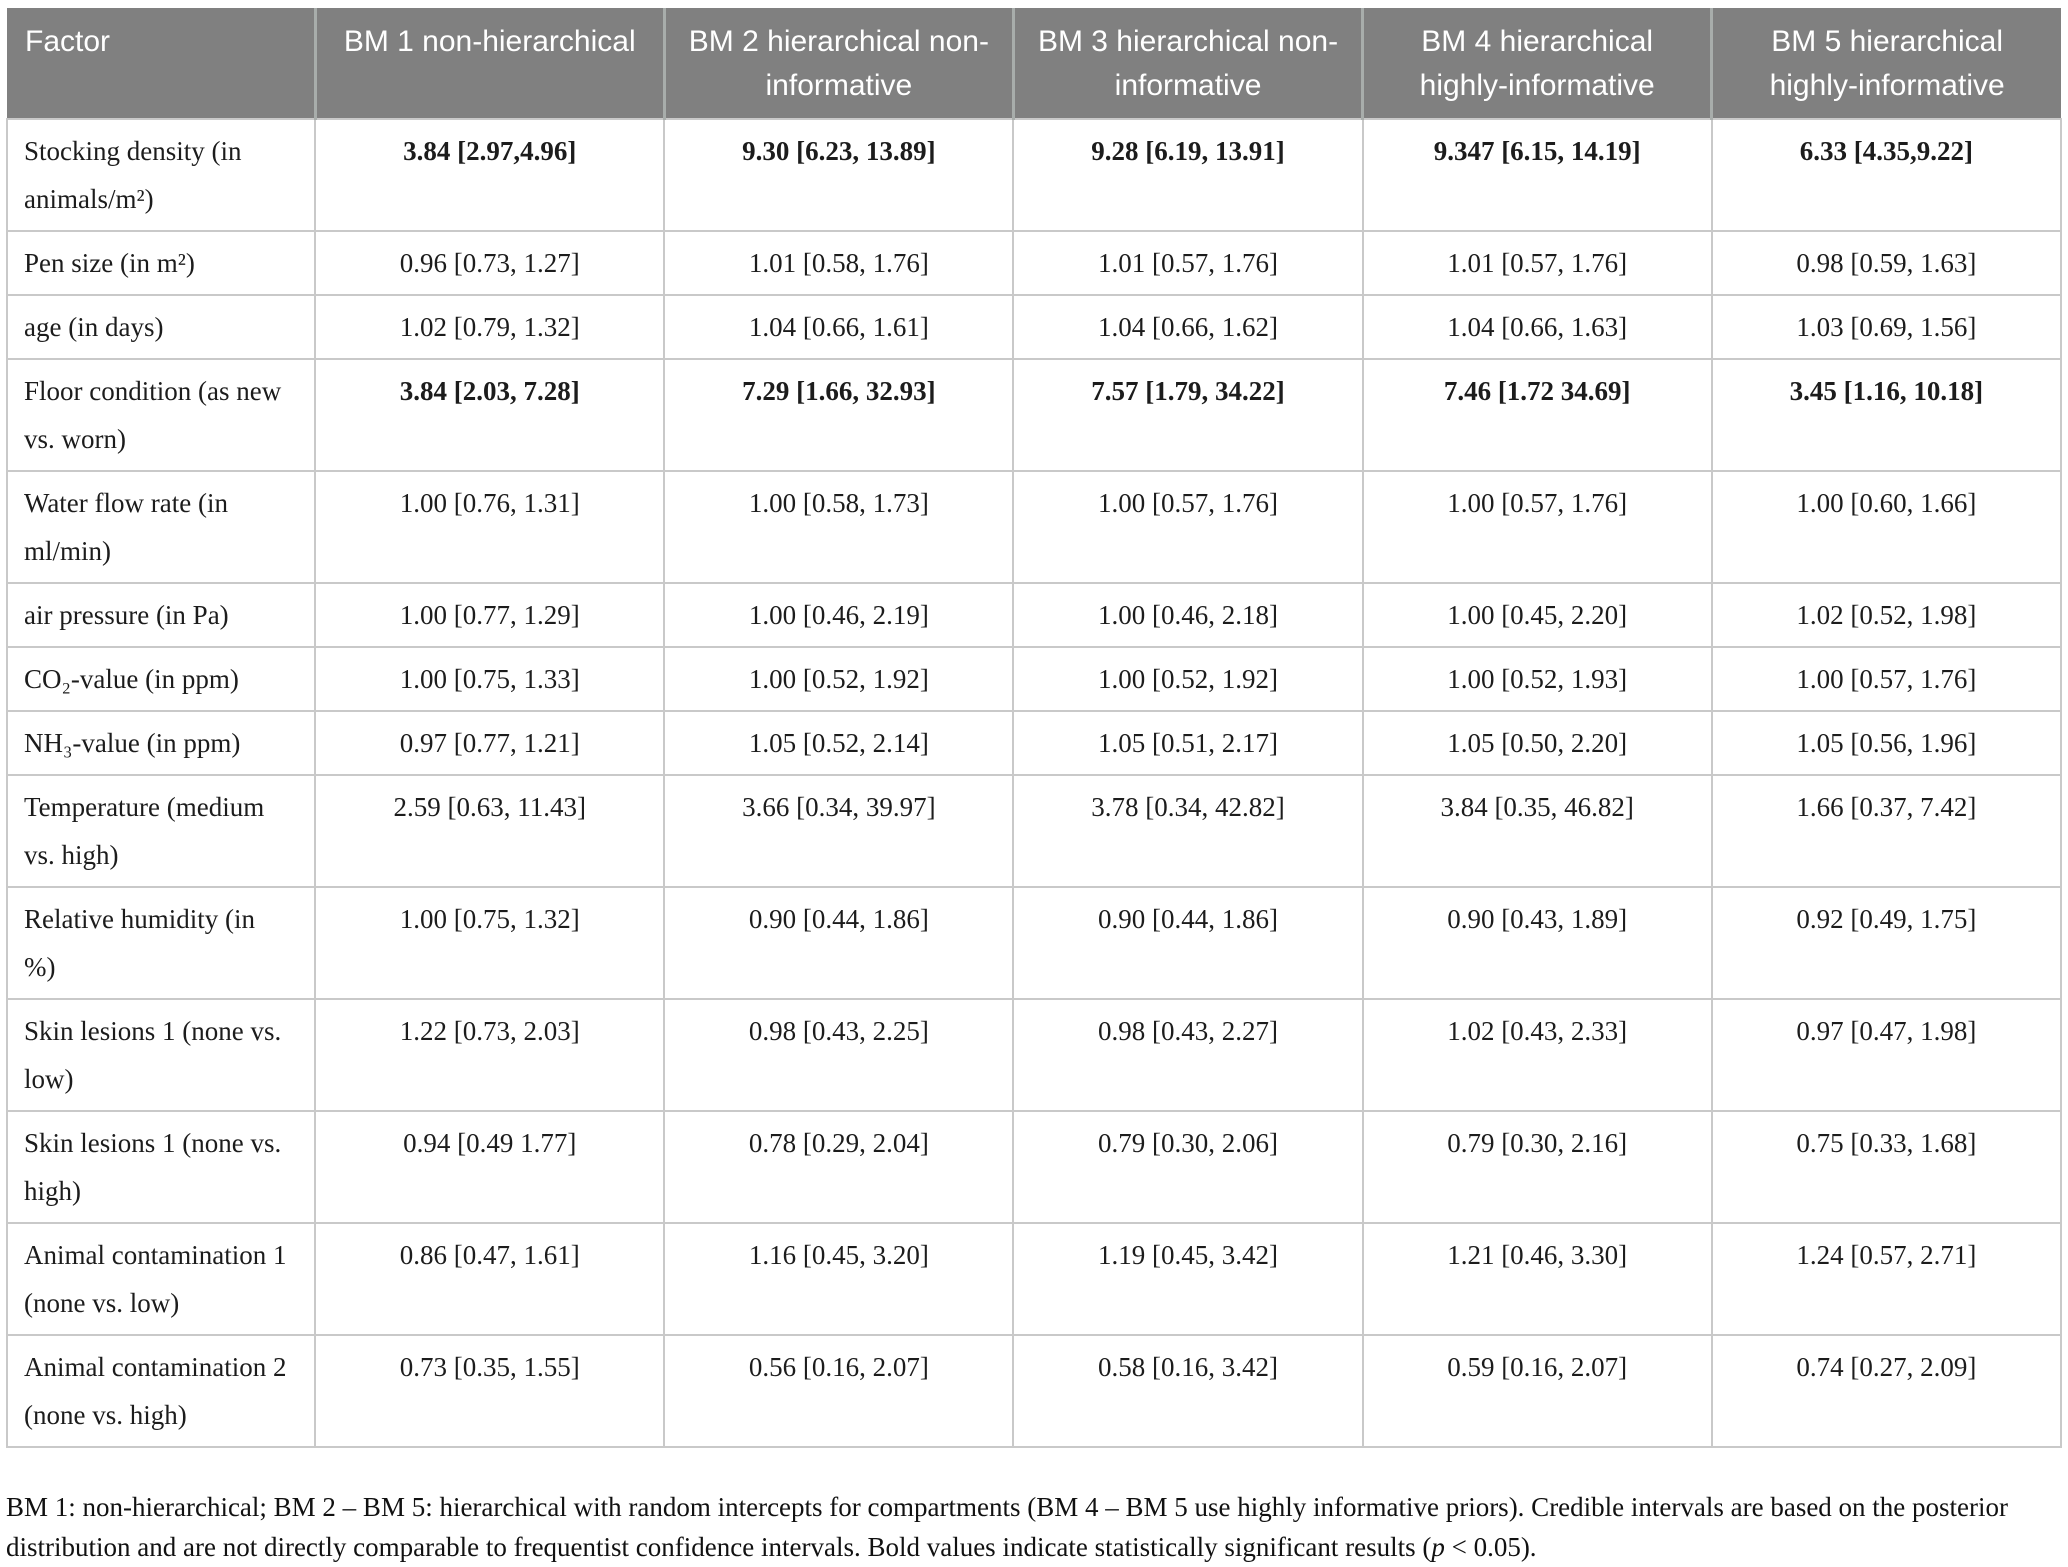  Describe the element at coordinates (161, 1055) in the screenshot. I see `factor-cell: Skin lesions 1 (none vs. low)` at that location.